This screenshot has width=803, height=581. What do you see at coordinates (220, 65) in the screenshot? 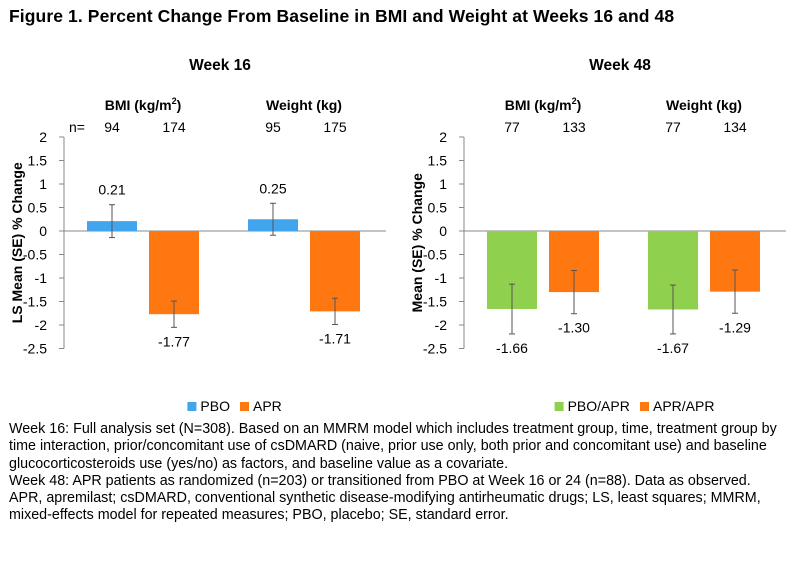
I see `chart-title: Week 16` at bounding box center [220, 65].